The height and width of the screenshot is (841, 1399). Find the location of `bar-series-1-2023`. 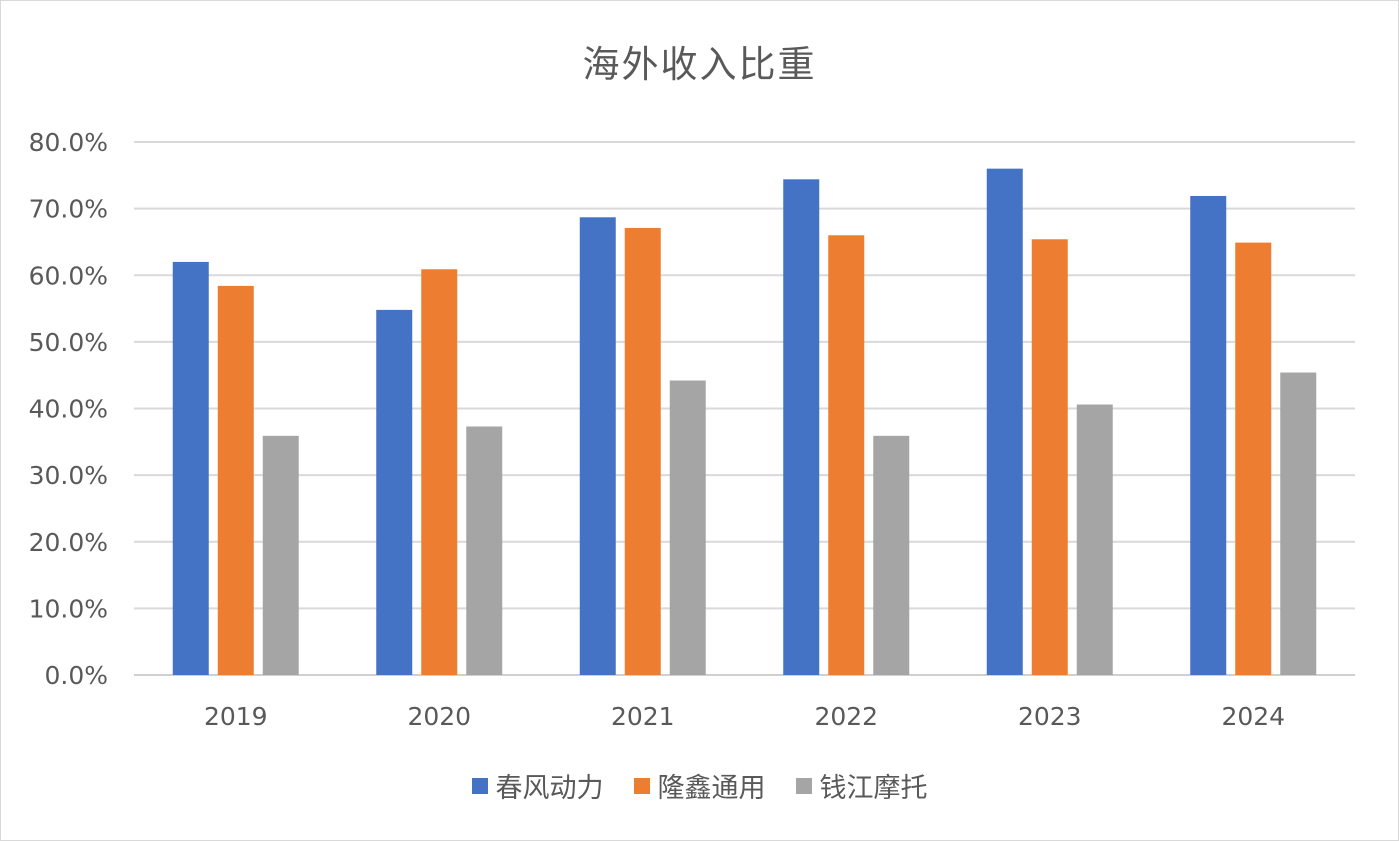

bar-series-1-2023 is located at coordinates (1004, 421).